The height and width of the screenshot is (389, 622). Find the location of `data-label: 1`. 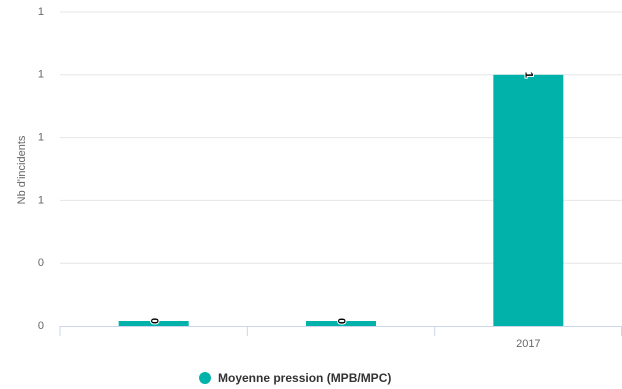

data-label: 1 is located at coordinates (528, 75).